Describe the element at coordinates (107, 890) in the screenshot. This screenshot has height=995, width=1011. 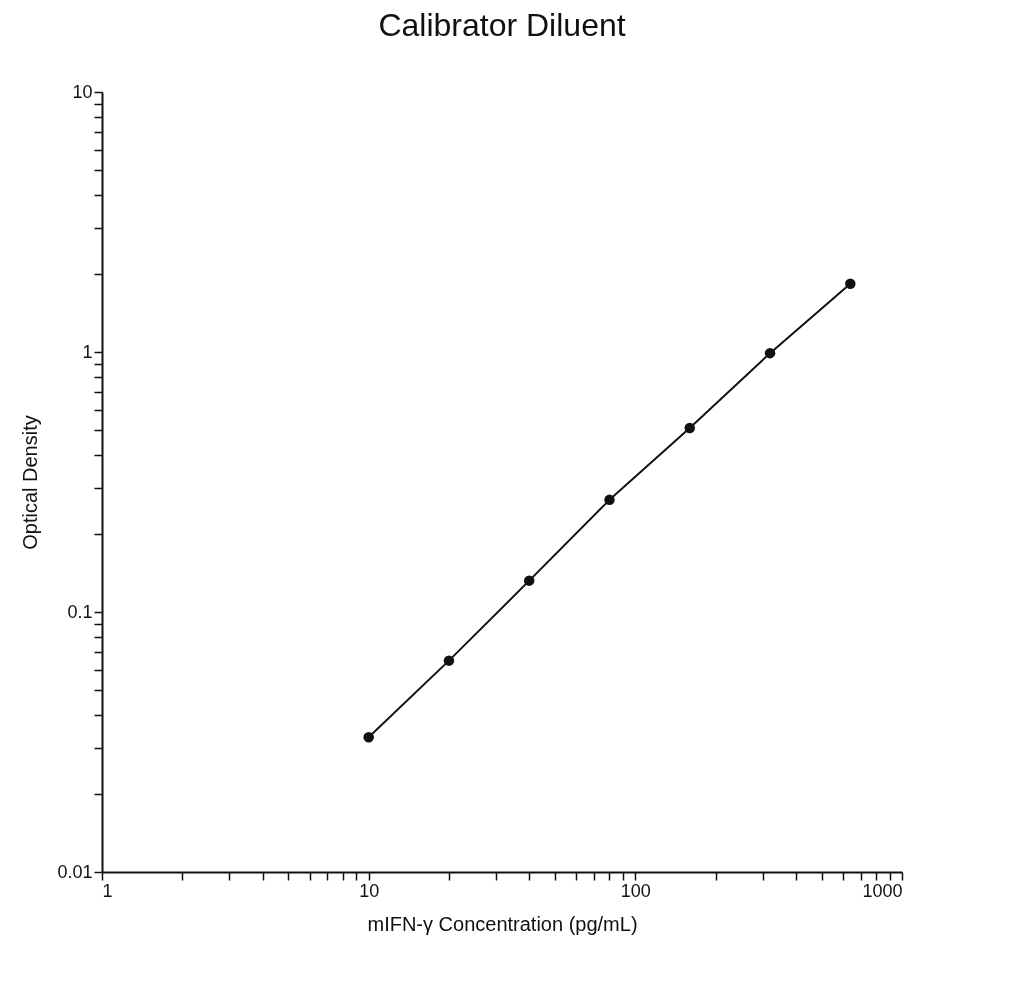
I see `x-tick-label: 1` at that location.